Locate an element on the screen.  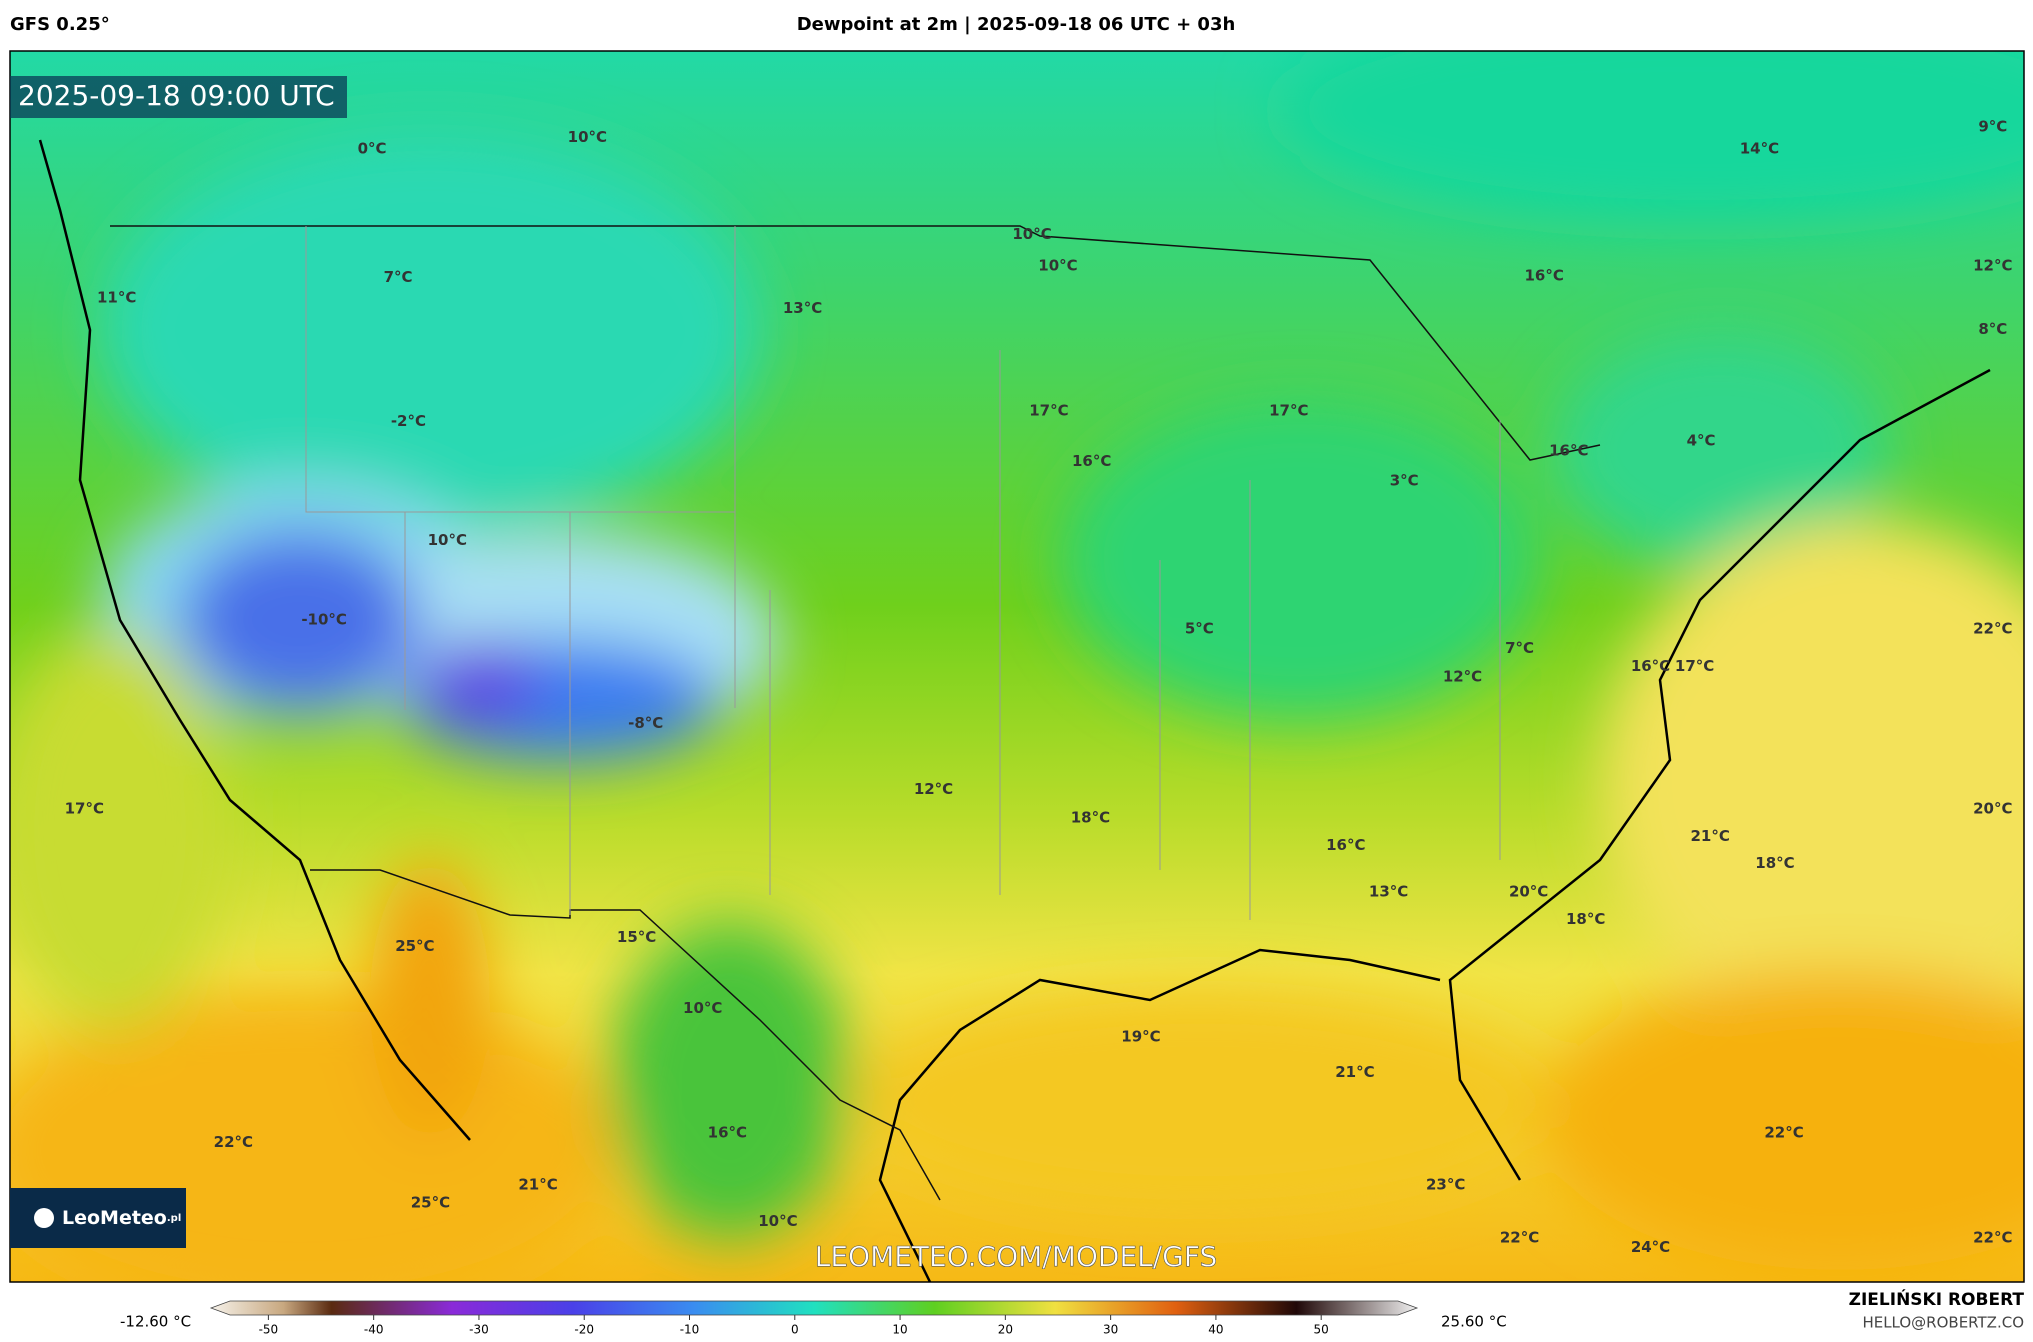
contour-label: 3°C is located at coordinates (1404, 481).